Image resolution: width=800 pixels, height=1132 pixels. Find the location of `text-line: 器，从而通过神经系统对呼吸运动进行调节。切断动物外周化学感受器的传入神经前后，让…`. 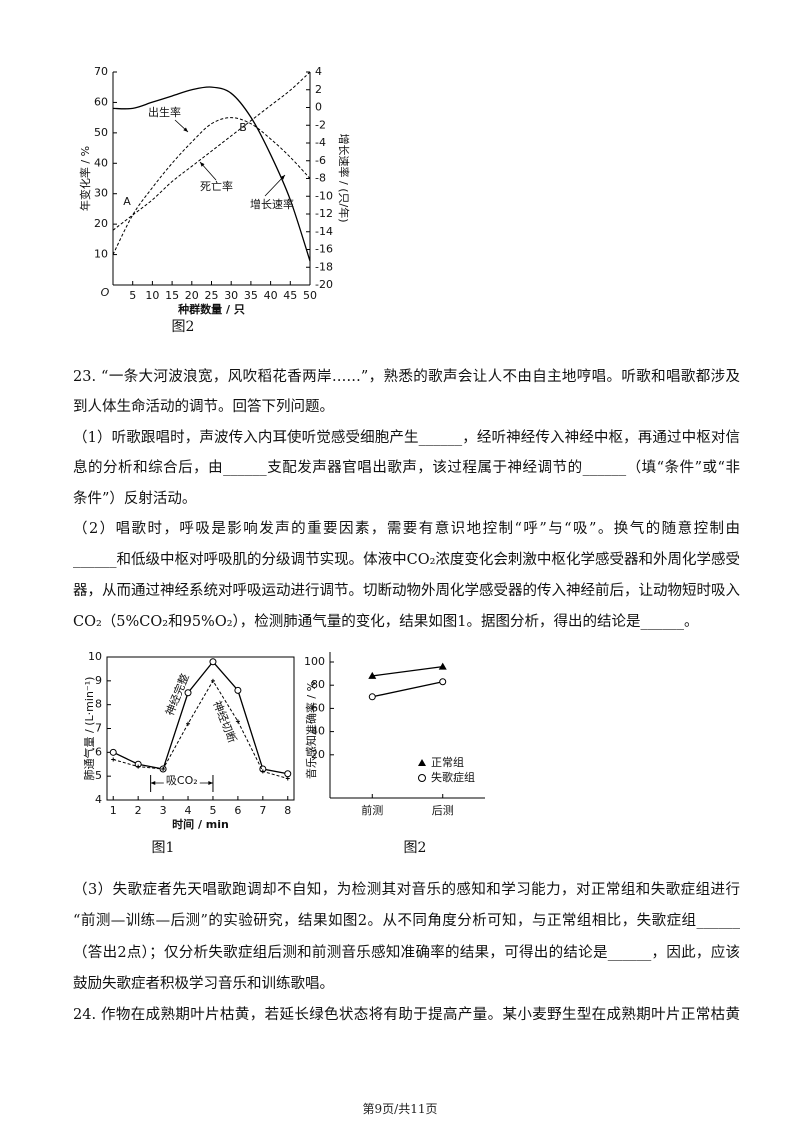

text-line: 器，从而通过神经系统对呼吸运动进行调节。切断动物外周化学感受器的传入神经前后，让… is located at coordinates (406, 591).